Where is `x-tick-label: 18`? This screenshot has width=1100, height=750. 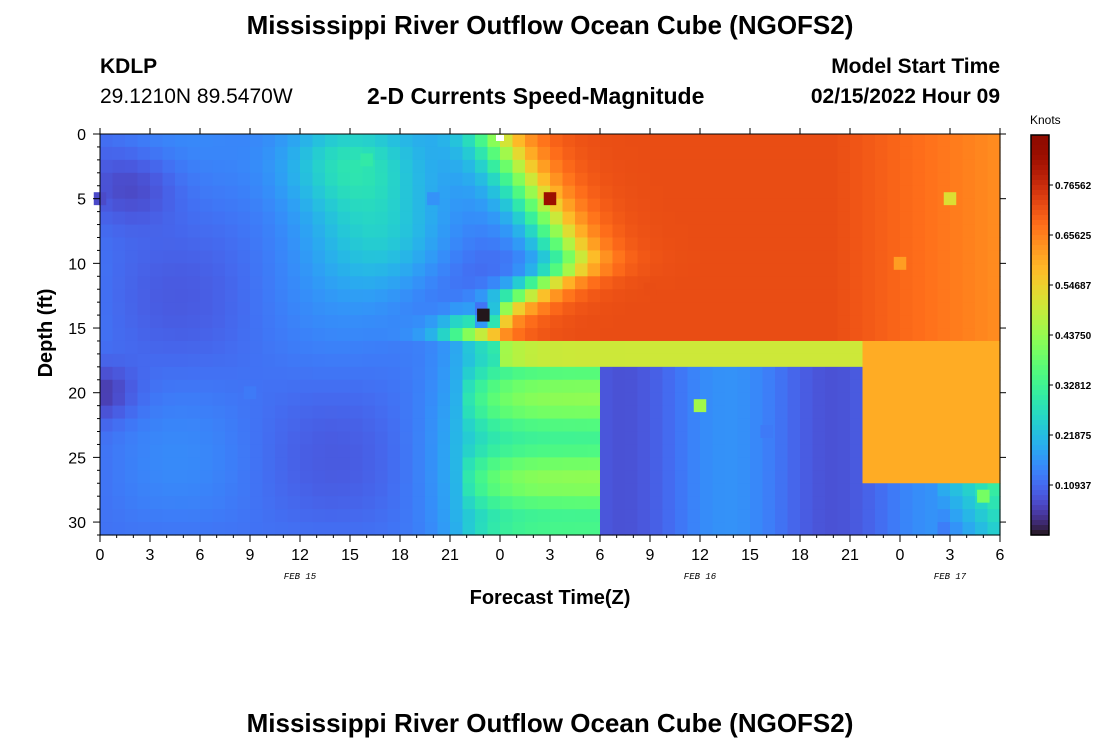
x-tick-label: 18 is located at coordinates (400, 555).